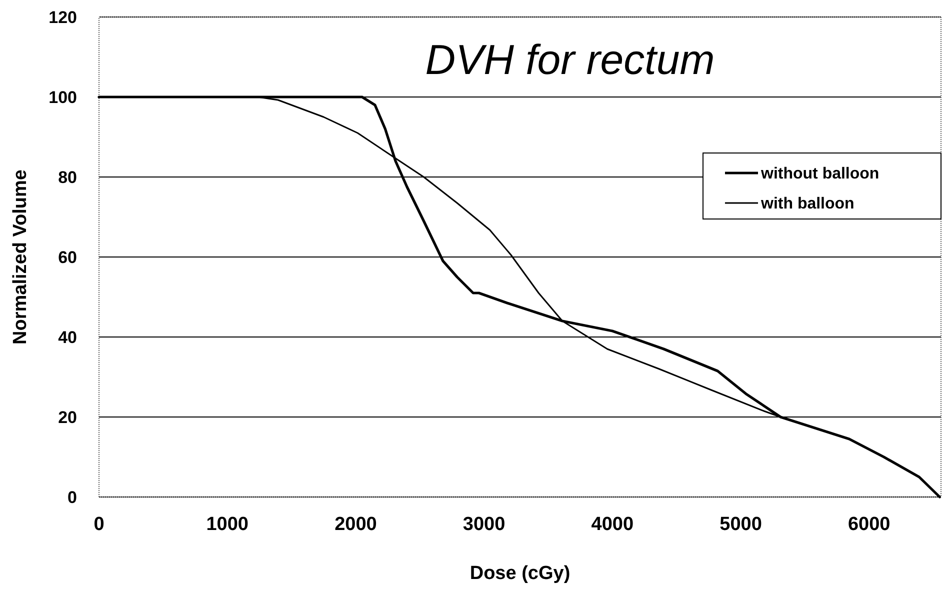  Describe the element at coordinates (869, 524) in the screenshot. I see `x-tick-label: 6000` at that location.